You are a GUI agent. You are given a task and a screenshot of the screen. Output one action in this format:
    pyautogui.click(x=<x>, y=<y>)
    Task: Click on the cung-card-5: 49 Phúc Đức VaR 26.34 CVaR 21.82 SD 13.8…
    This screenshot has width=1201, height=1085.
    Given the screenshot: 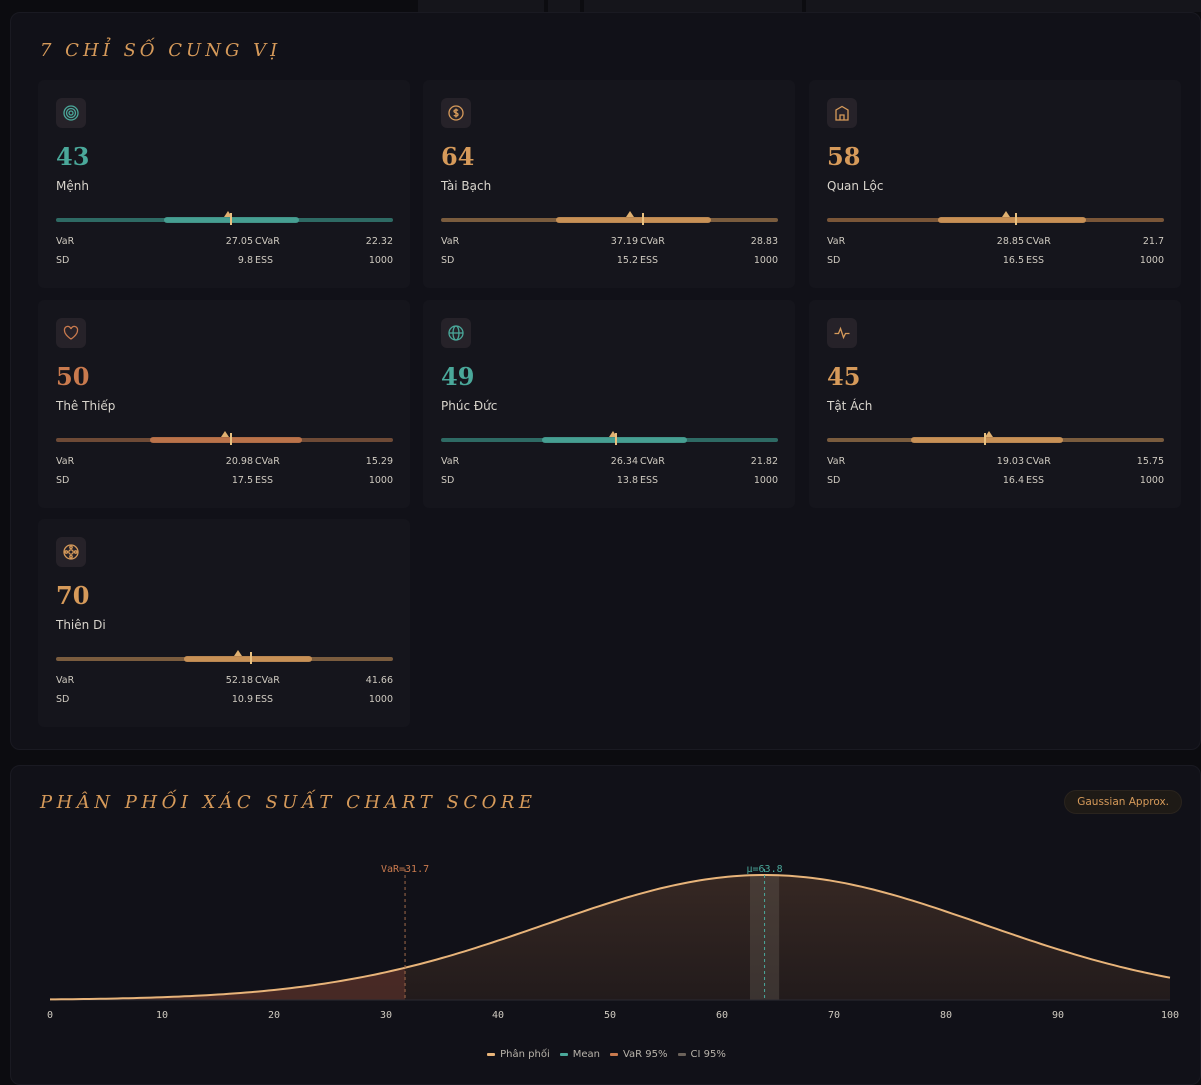 What is the action you would take?
    pyautogui.click(x=609, y=404)
    